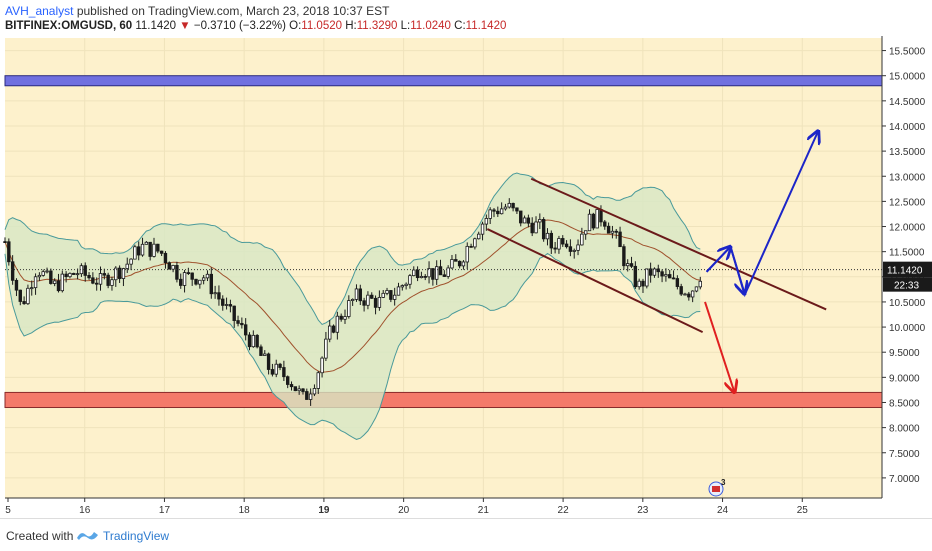 Image resolution: width=932 pixels, height=551 pixels. What do you see at coordinates (907, 77) in the screenshot?
I see `y-tick-label: 15.0000` at bounding box center [907, 77].